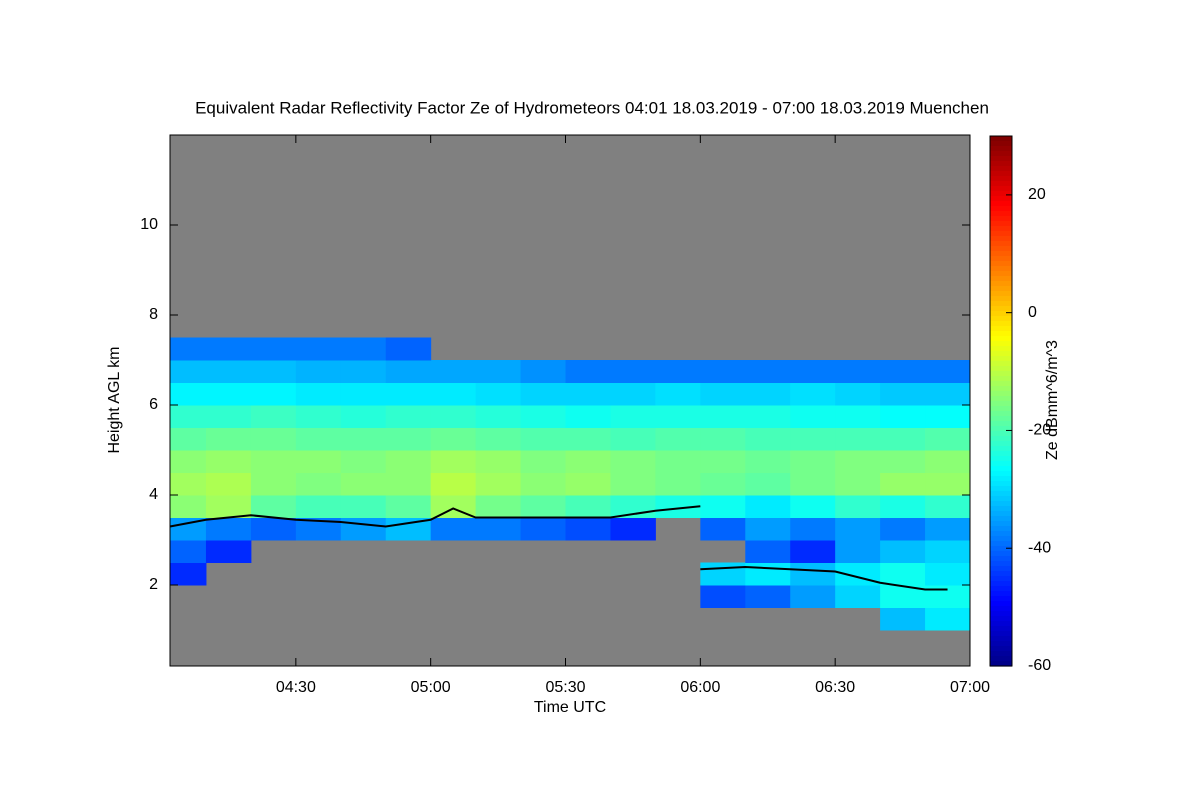 This screenshot has height=800, width=1200. What do you see at coordinates (431, 687) in the screenshot?
I see `x-tick-label: 05:00` at bounding box center [431, 687].